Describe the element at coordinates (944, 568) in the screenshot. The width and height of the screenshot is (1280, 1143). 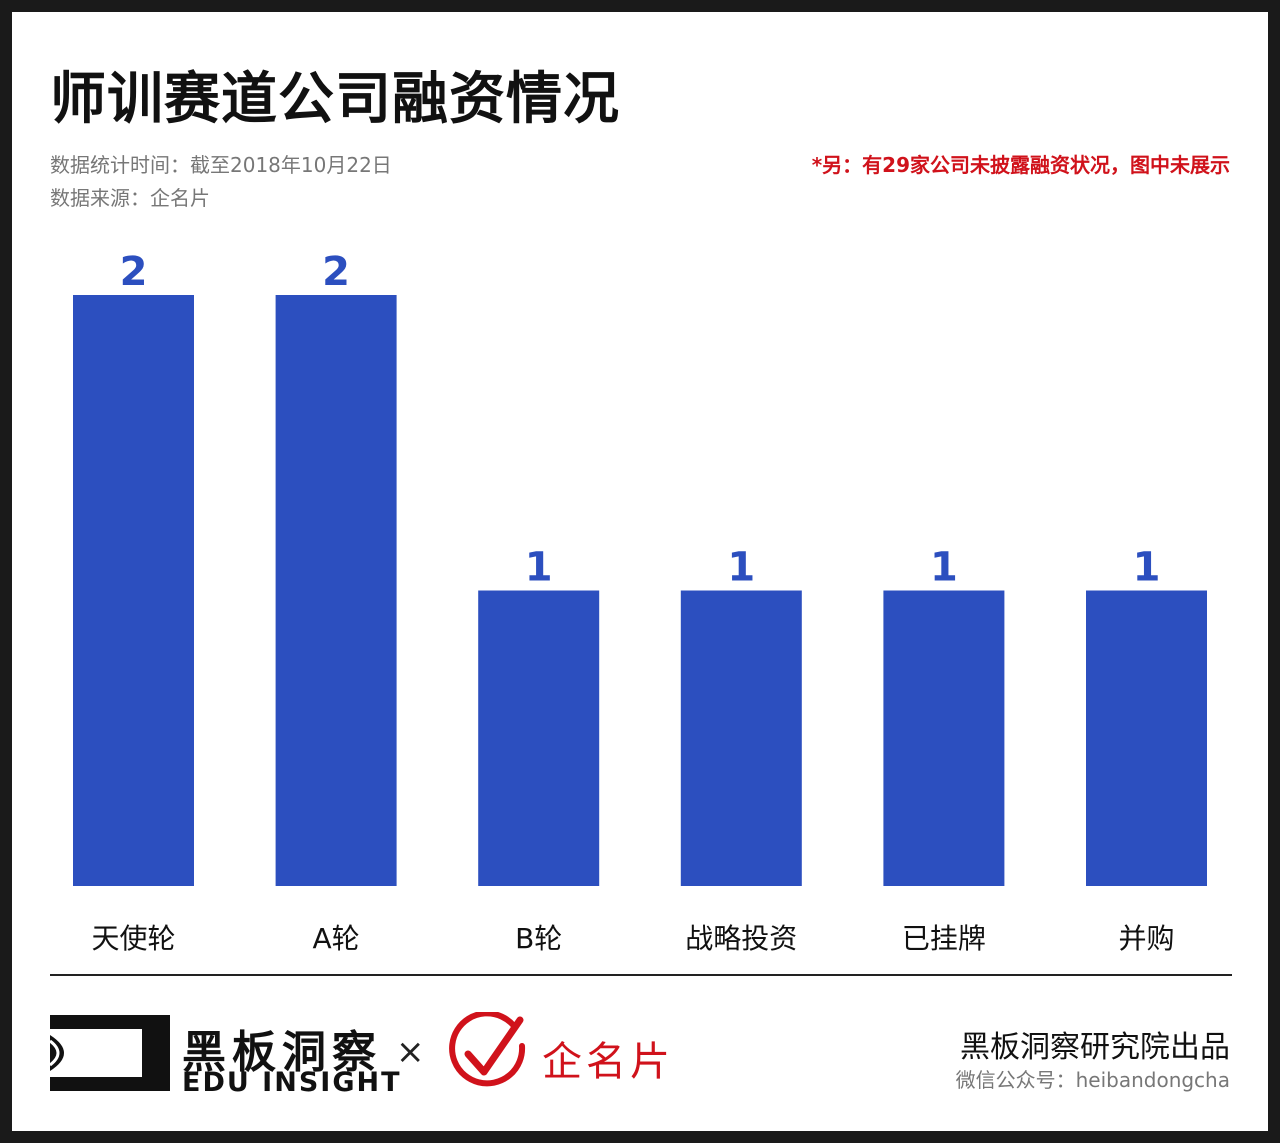
I see `value-label-4: 1` at that location.